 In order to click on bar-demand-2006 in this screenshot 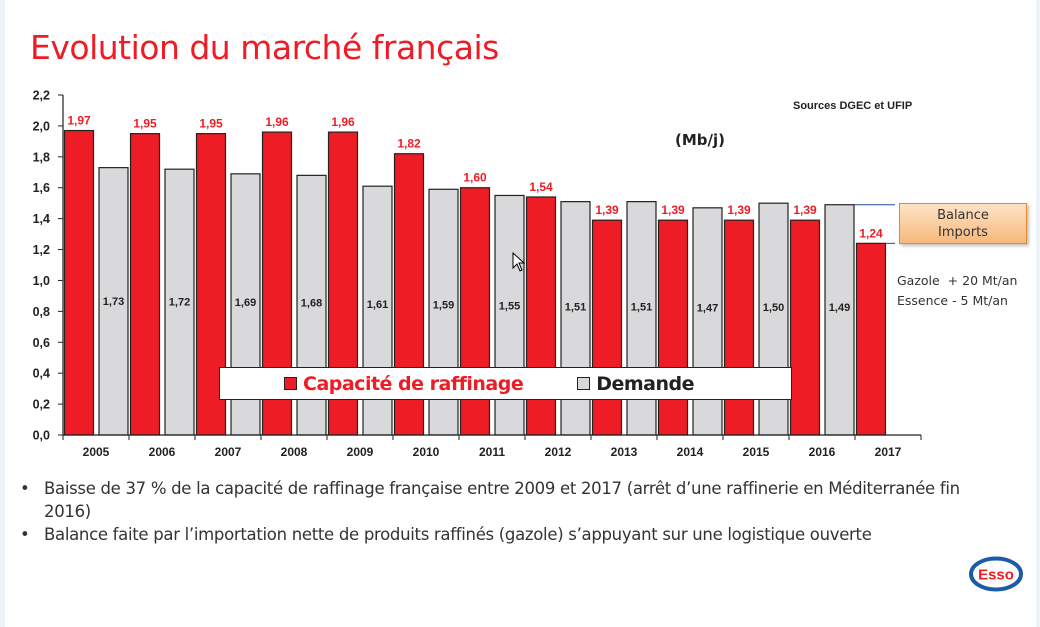, I will do `click(179, 302)`.